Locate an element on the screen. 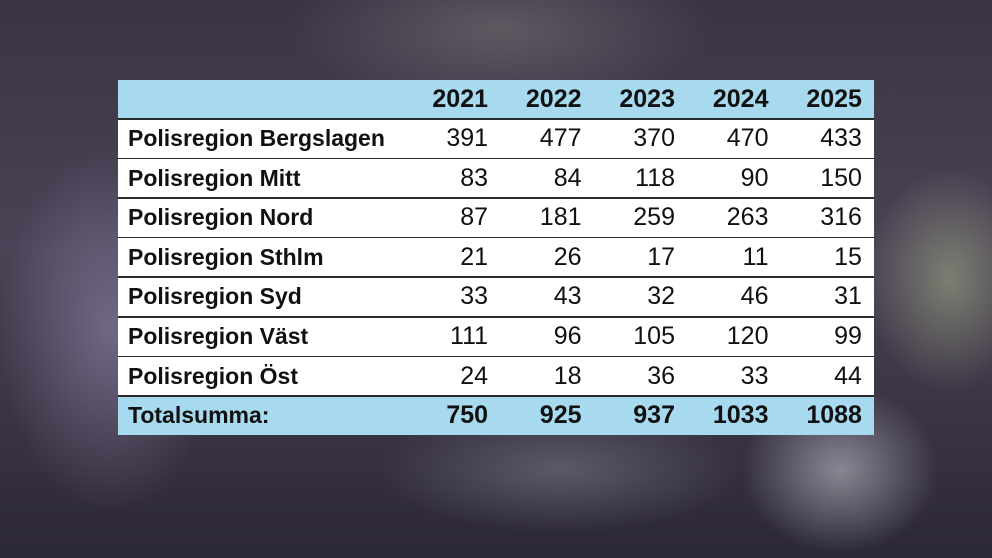  cell-value: 470 is located at coordinates (747, 138).